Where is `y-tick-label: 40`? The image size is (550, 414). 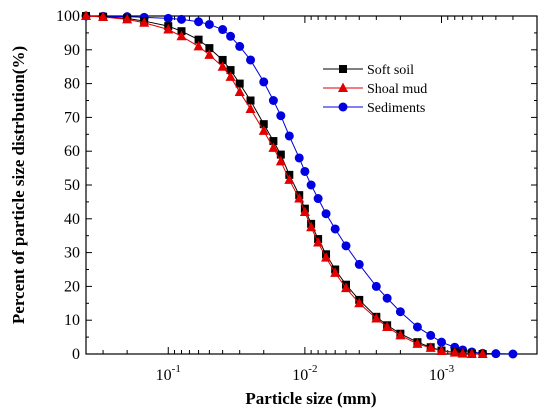 y-tick-label: 40 is located at coordinates (72, 219).